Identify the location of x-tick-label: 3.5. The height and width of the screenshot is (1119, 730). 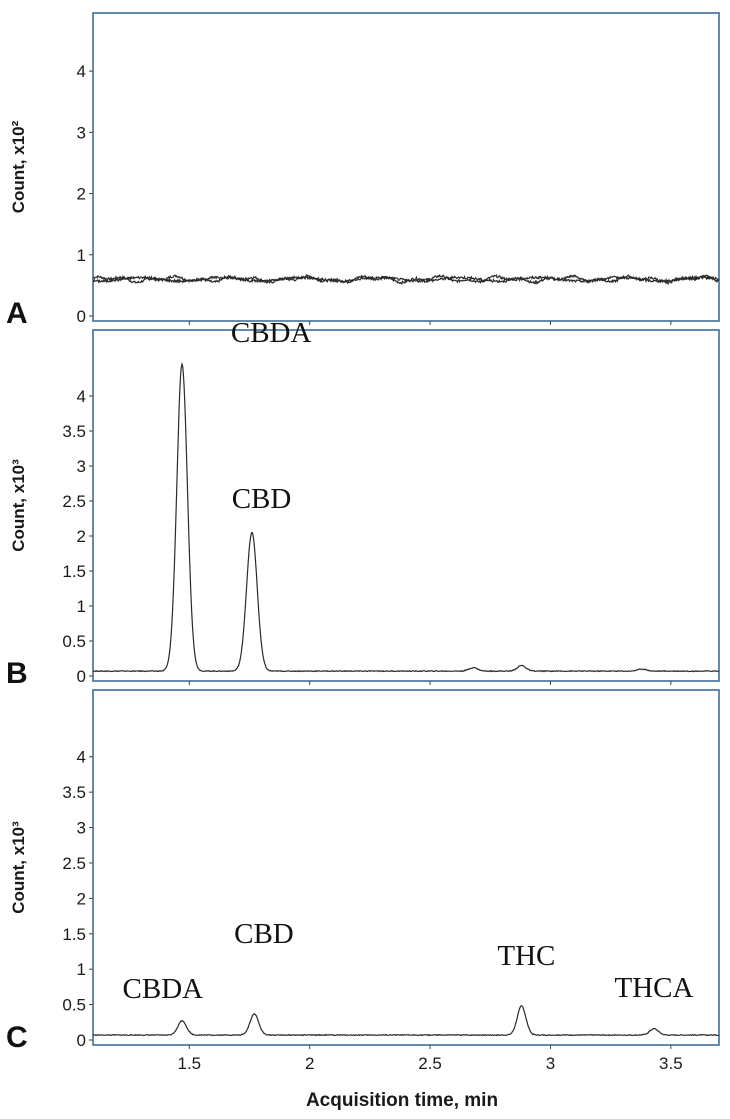
(671, 1063).